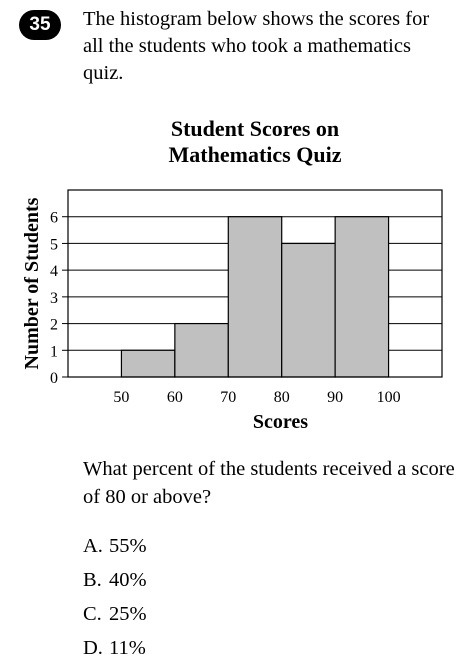  I want to click on y-tick-label: 2, so click(54, 325).